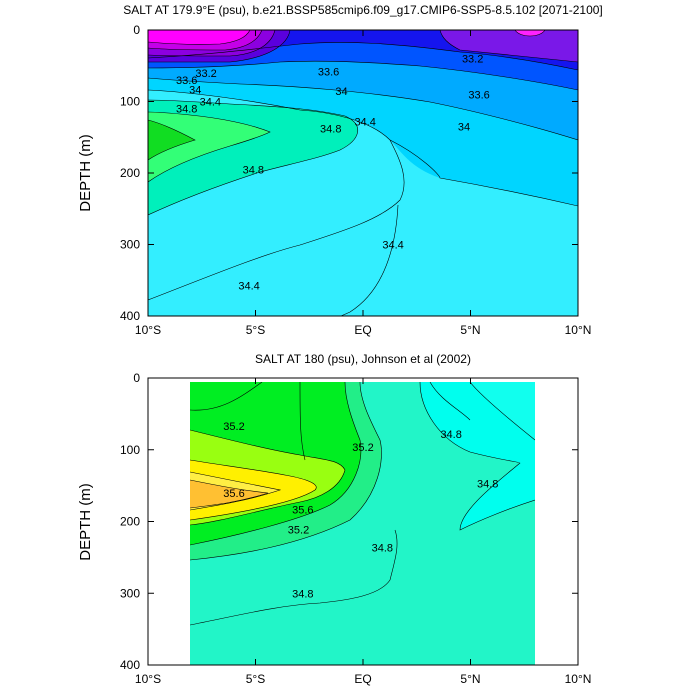 The width and height of the screenshot is (700, 700). I want to click on bottom-title: SALT AT 180 (psu), Johnson et al (2002), so click(363, 359).